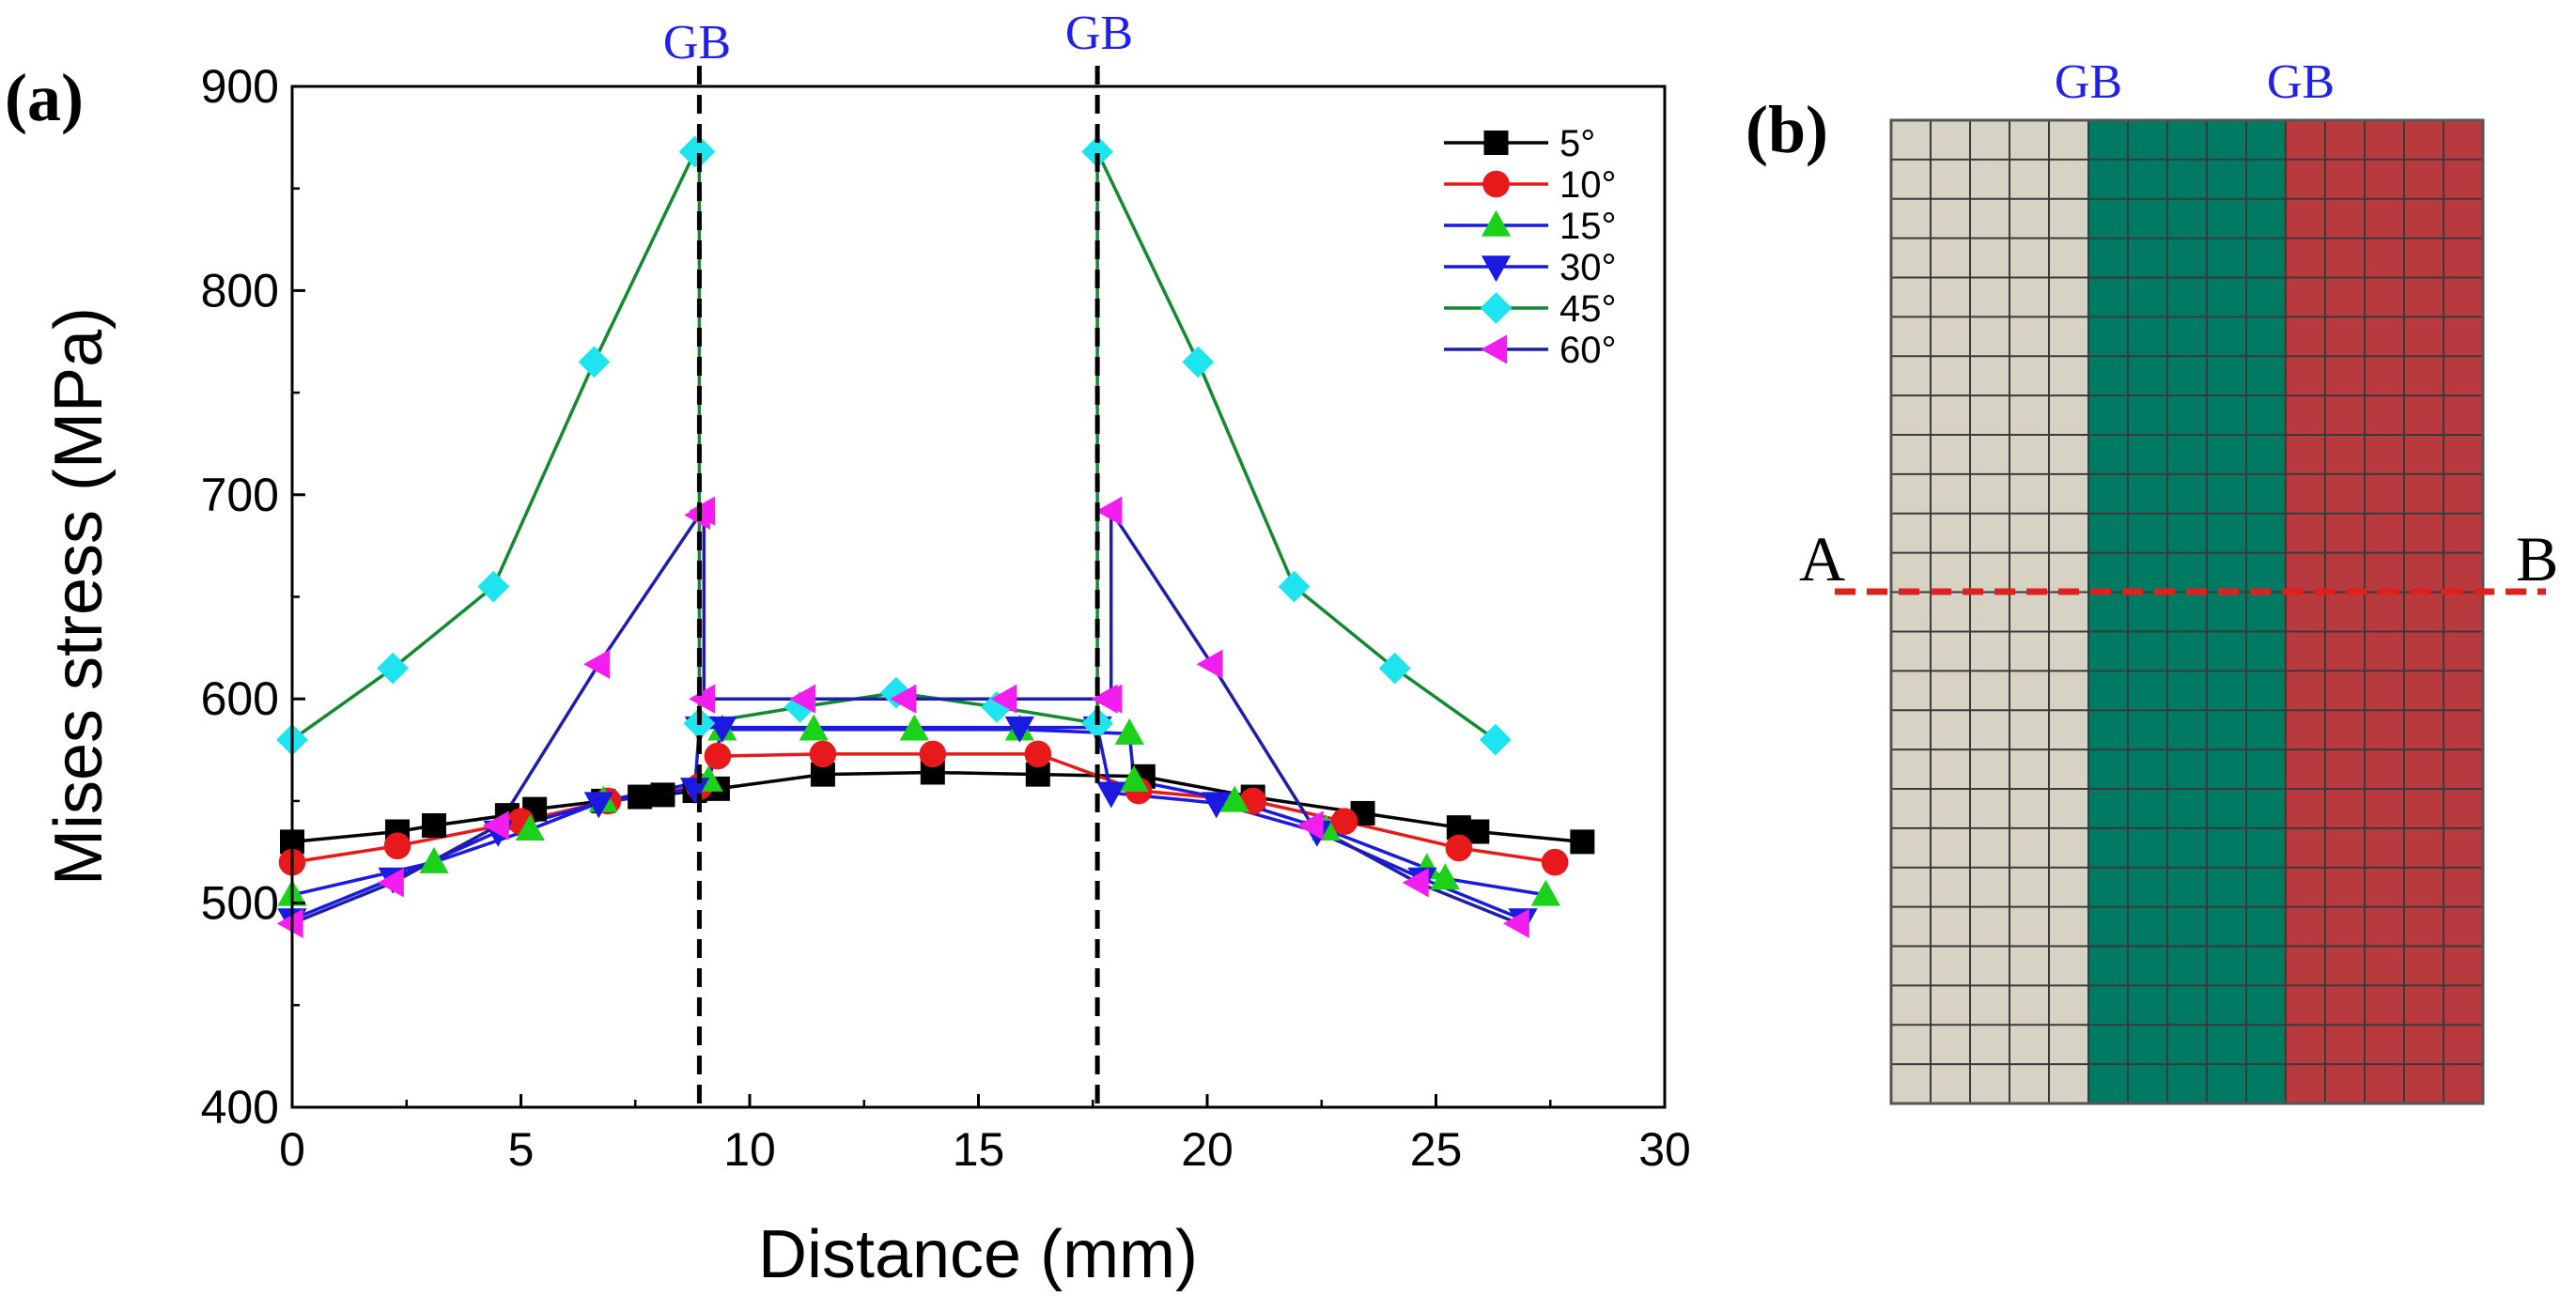 This screenshot has height=1296, width=2576. What do you see at coordinates (1787, 130) in the screenshot?
I see `panel-b-label: (b)` at bounding box center [1787, 130].